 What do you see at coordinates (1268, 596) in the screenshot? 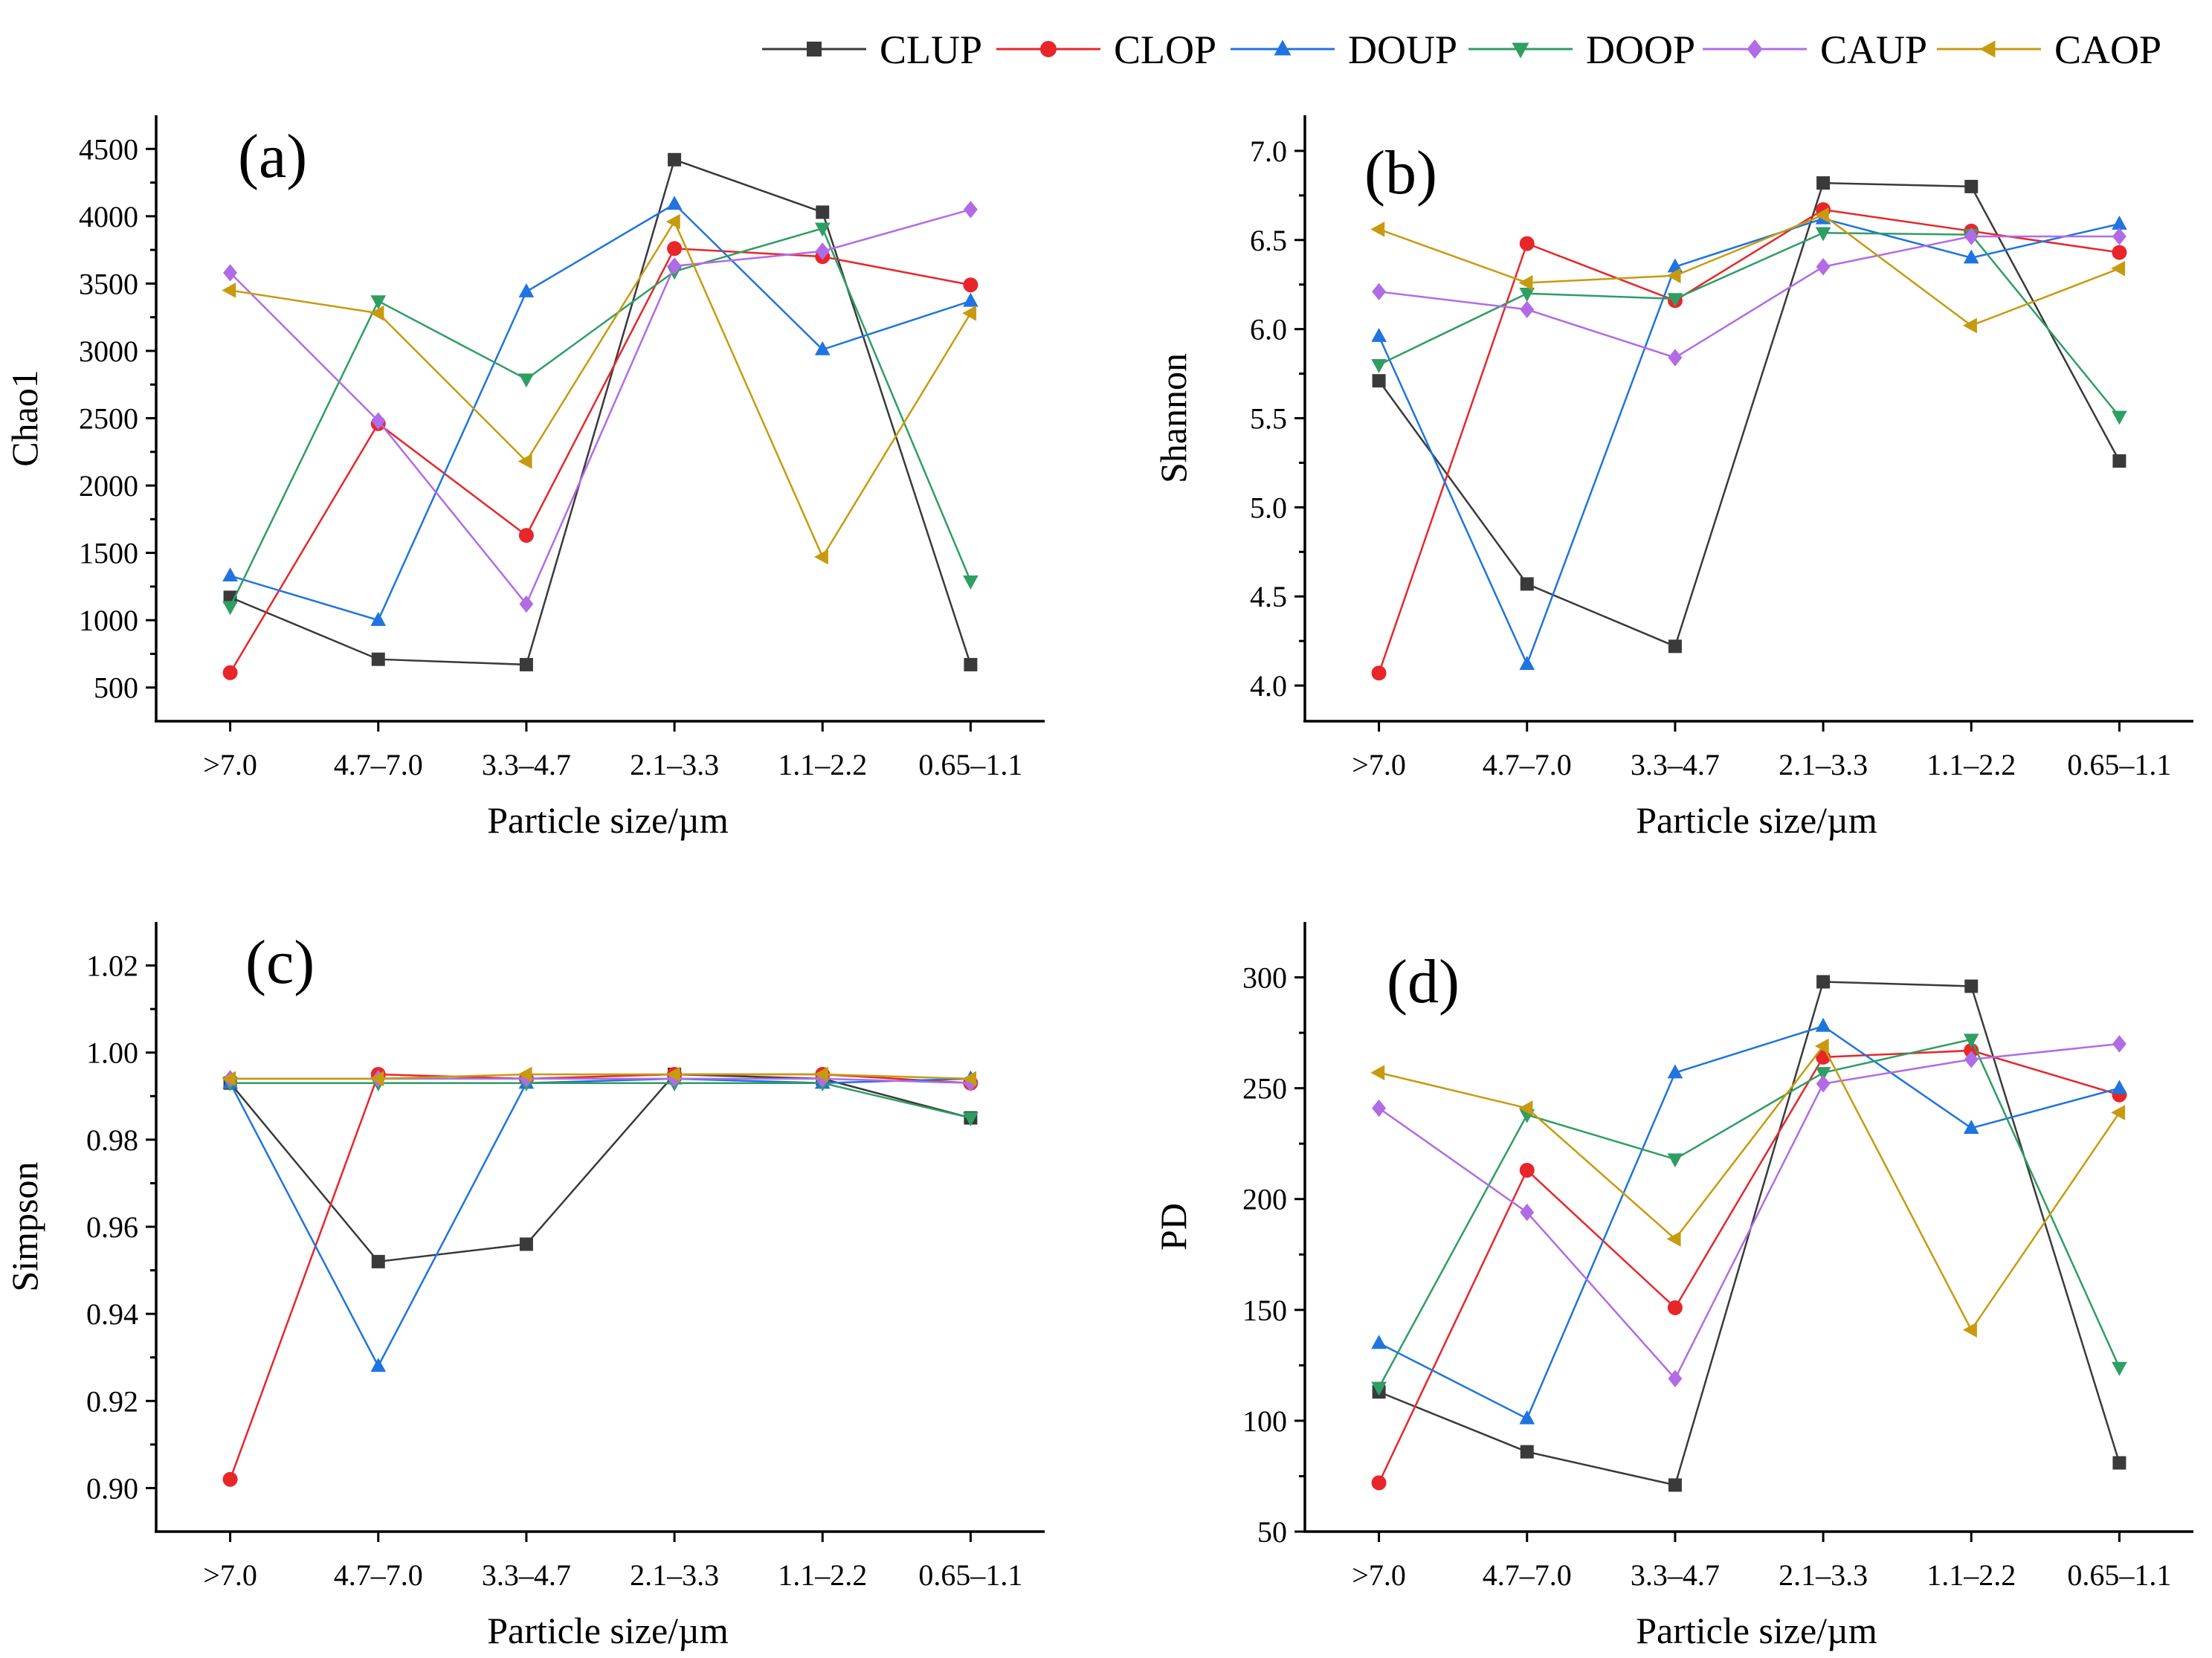
I see `y-tick-label: 4.5` at bounding box center [1268, 596].